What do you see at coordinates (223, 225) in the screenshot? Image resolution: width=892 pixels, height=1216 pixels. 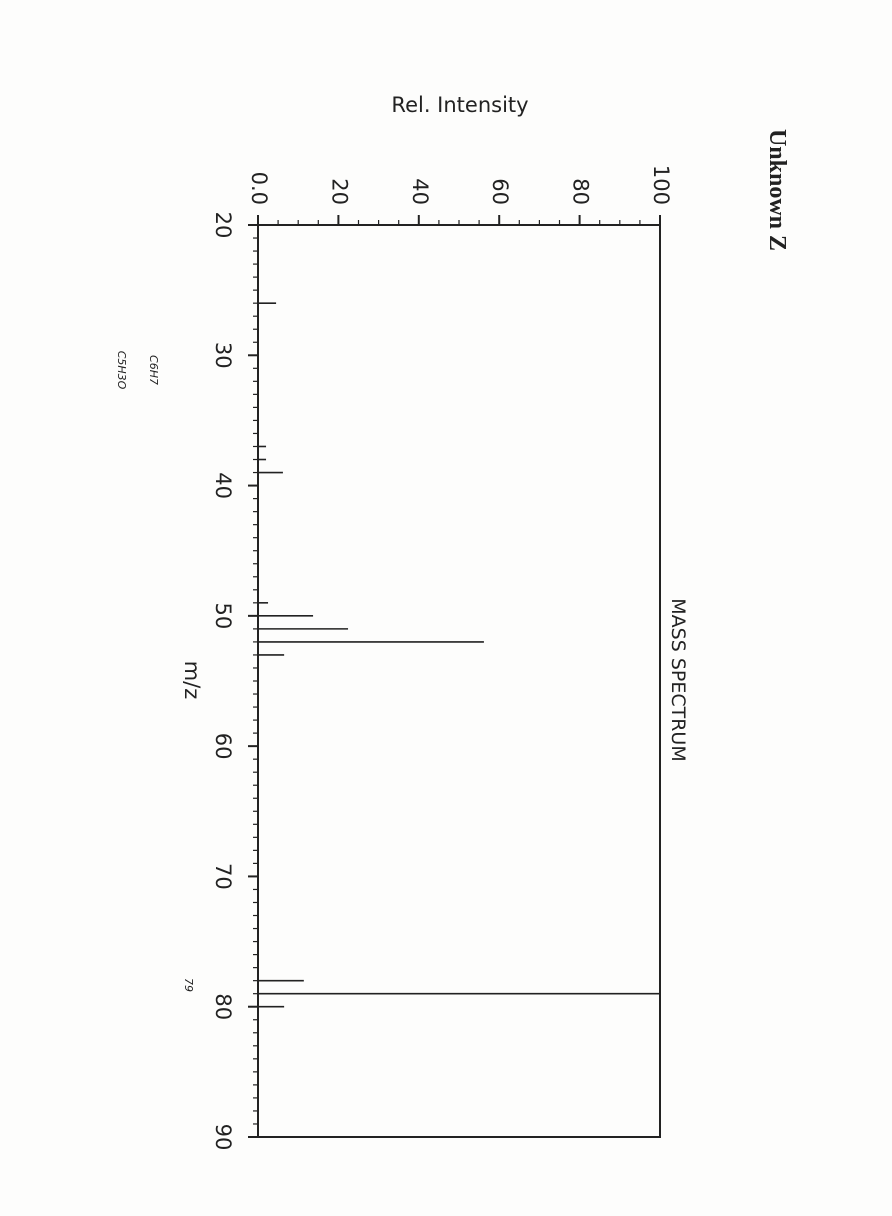 I see `x-tick-label: 20` at bounding box center [223, 225].